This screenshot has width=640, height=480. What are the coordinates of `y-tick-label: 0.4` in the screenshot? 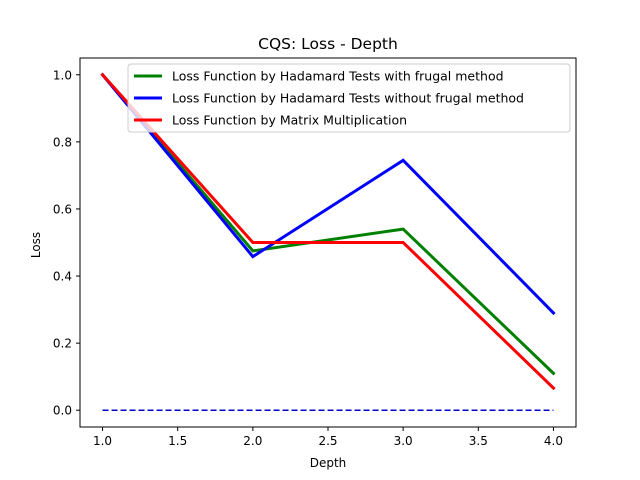 It's located at (62, 277).